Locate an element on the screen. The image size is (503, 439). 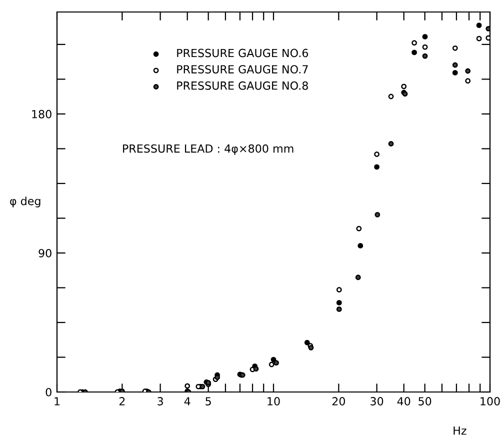
x-tick-label: 10 is located at coordinates (274, 401).